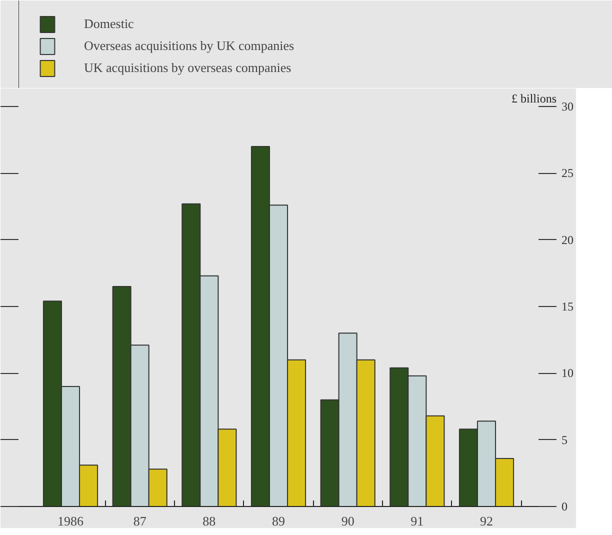 This screenshot has width=612, height=535. What do you see at coordinates (109, 24) in the screenshot?
I see `legend-label: Domestic` at bounding box center [109, 24].